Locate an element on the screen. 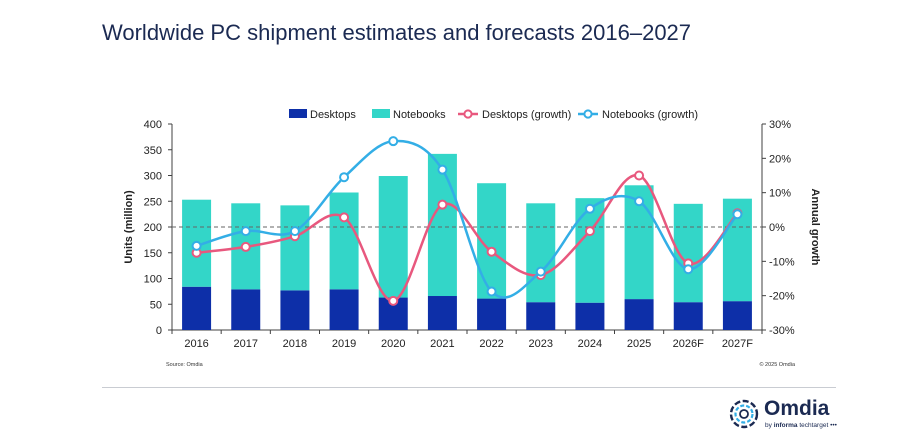  bar-desktops-2019 is located at coordinates (344, 309).